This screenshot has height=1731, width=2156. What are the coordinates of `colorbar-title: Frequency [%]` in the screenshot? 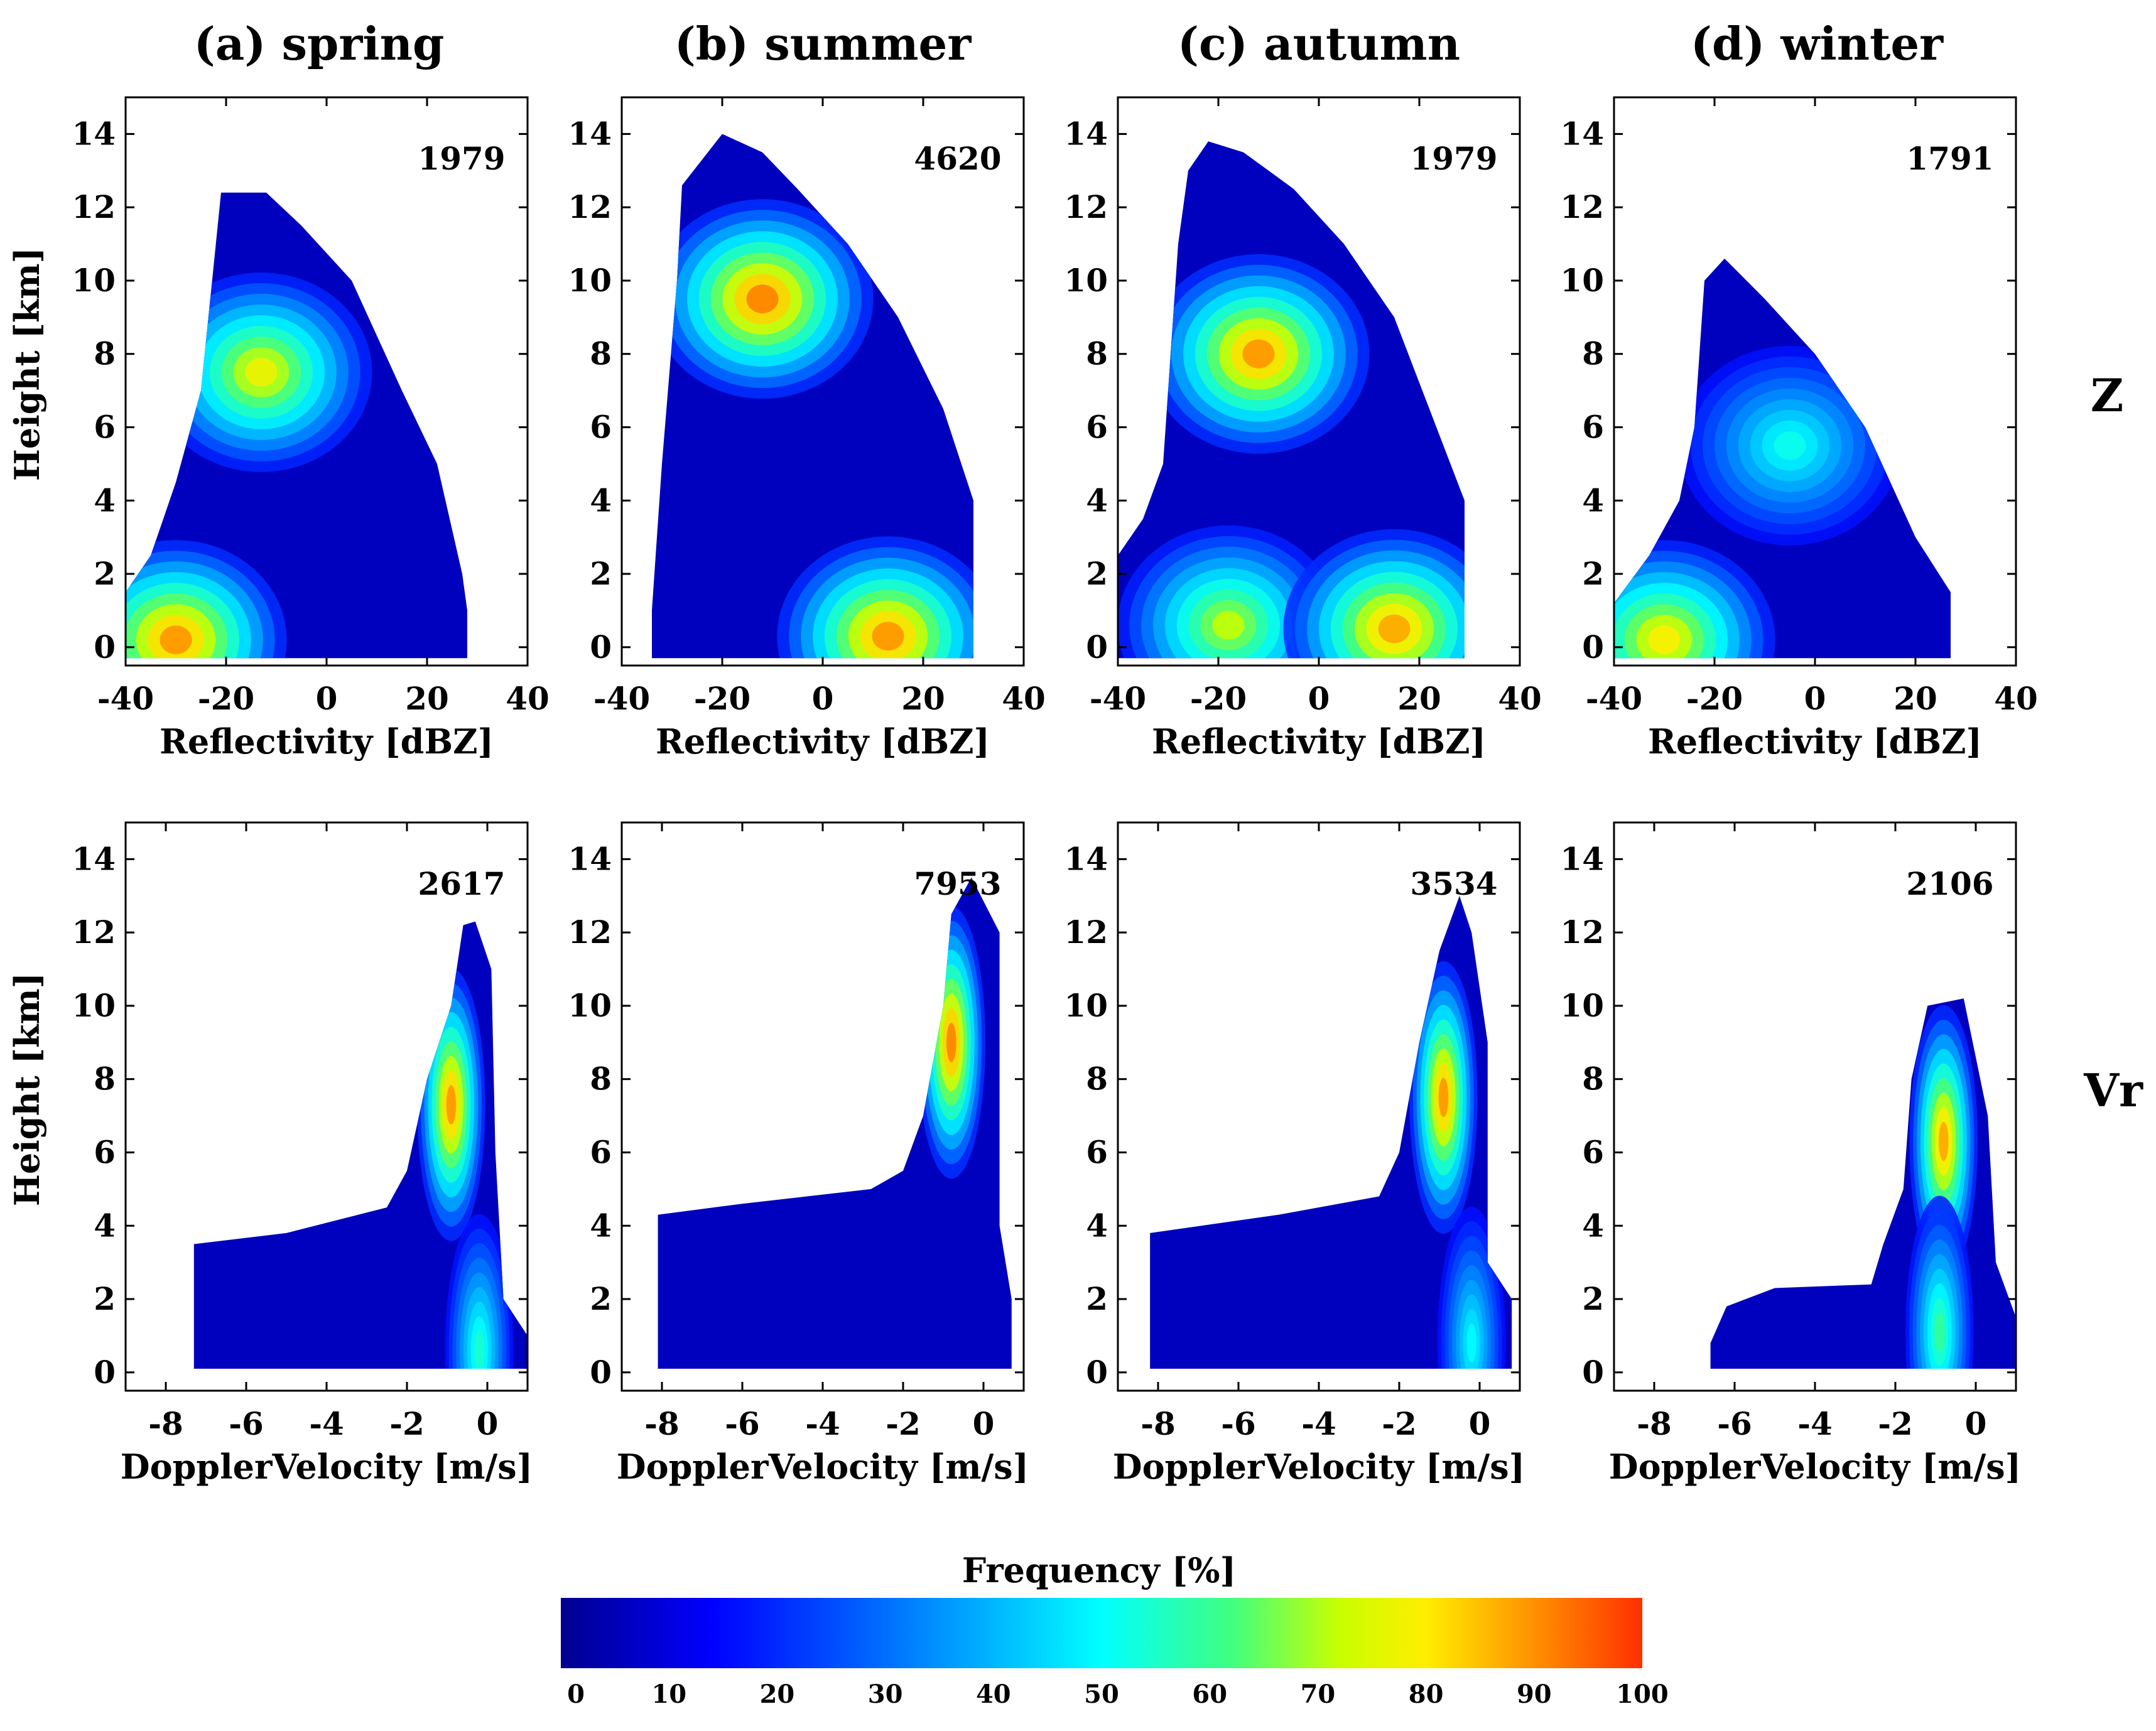 It's located at (1099, 1570).